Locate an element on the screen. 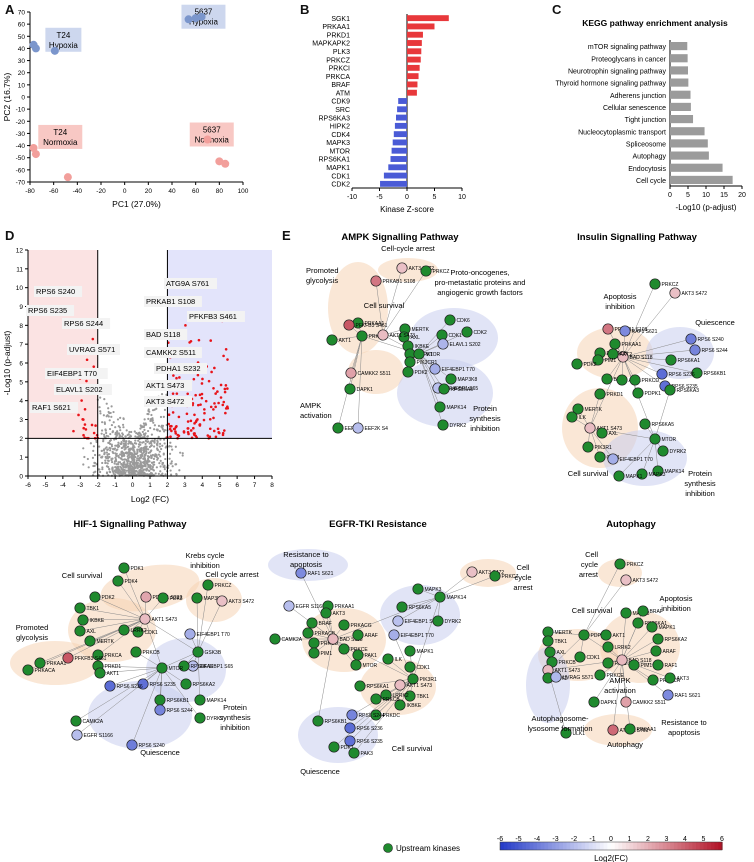 The width and height of the screenshot is (754, 862). colorbar-tick-label: -1 is located at coordinates (592, 839).